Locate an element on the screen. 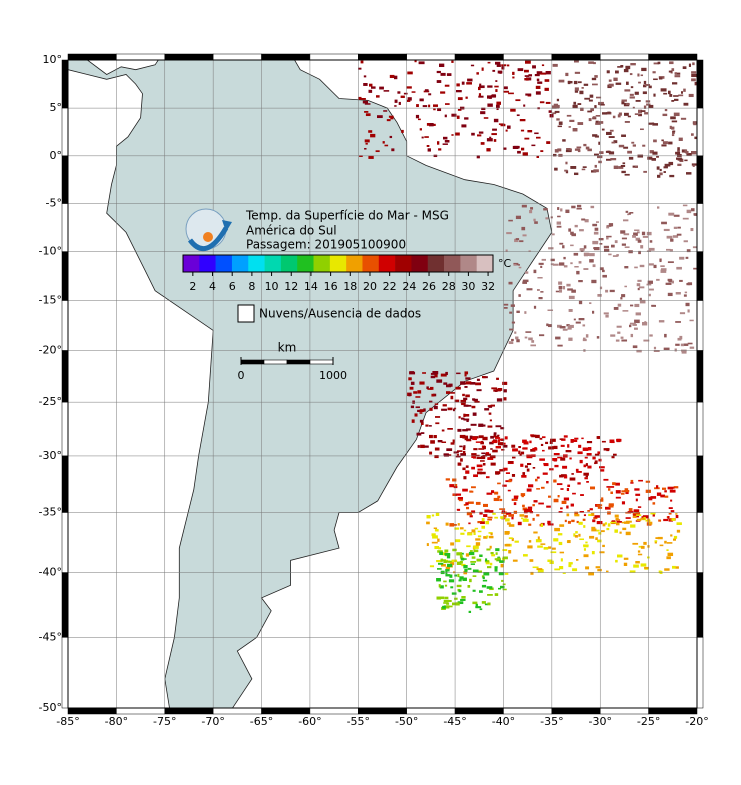 The width and height of the screenshot is (741, 785). subtitle-line: América do Sul is located at coordinates (291, 231).